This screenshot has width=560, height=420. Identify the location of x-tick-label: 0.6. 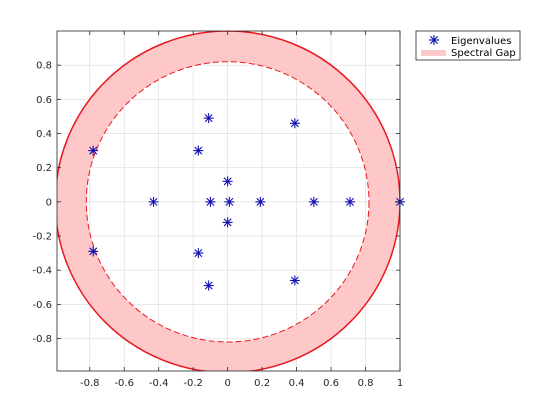
(331, 383).